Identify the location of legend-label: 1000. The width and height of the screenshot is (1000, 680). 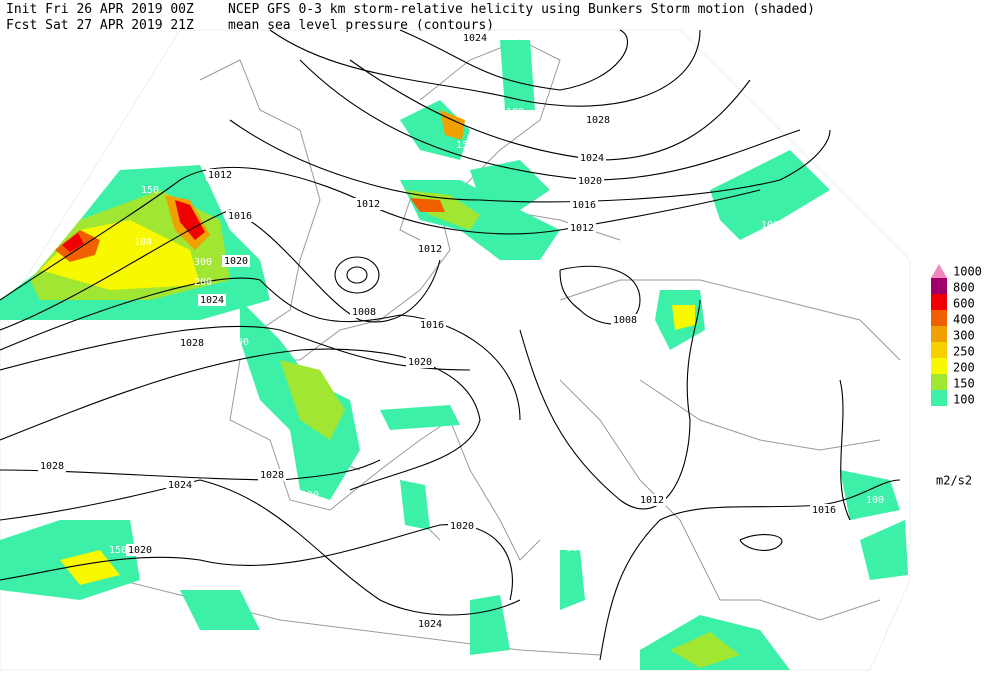
(967, 272).